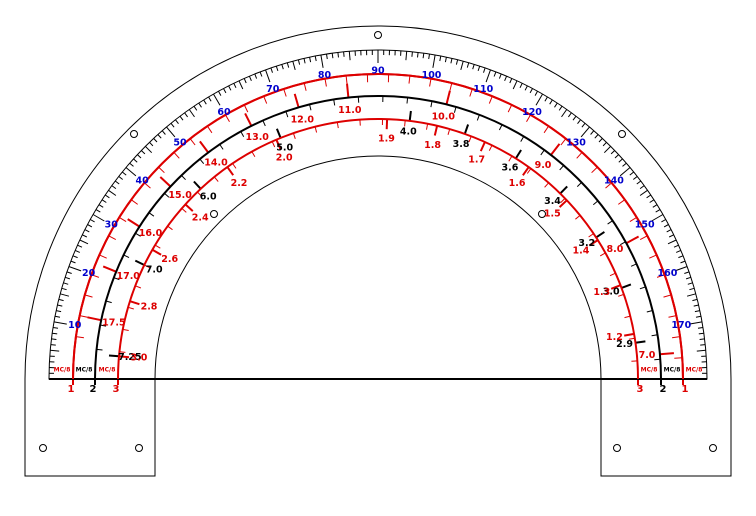  I want to click on degree-label: 140, so click(614, 181).